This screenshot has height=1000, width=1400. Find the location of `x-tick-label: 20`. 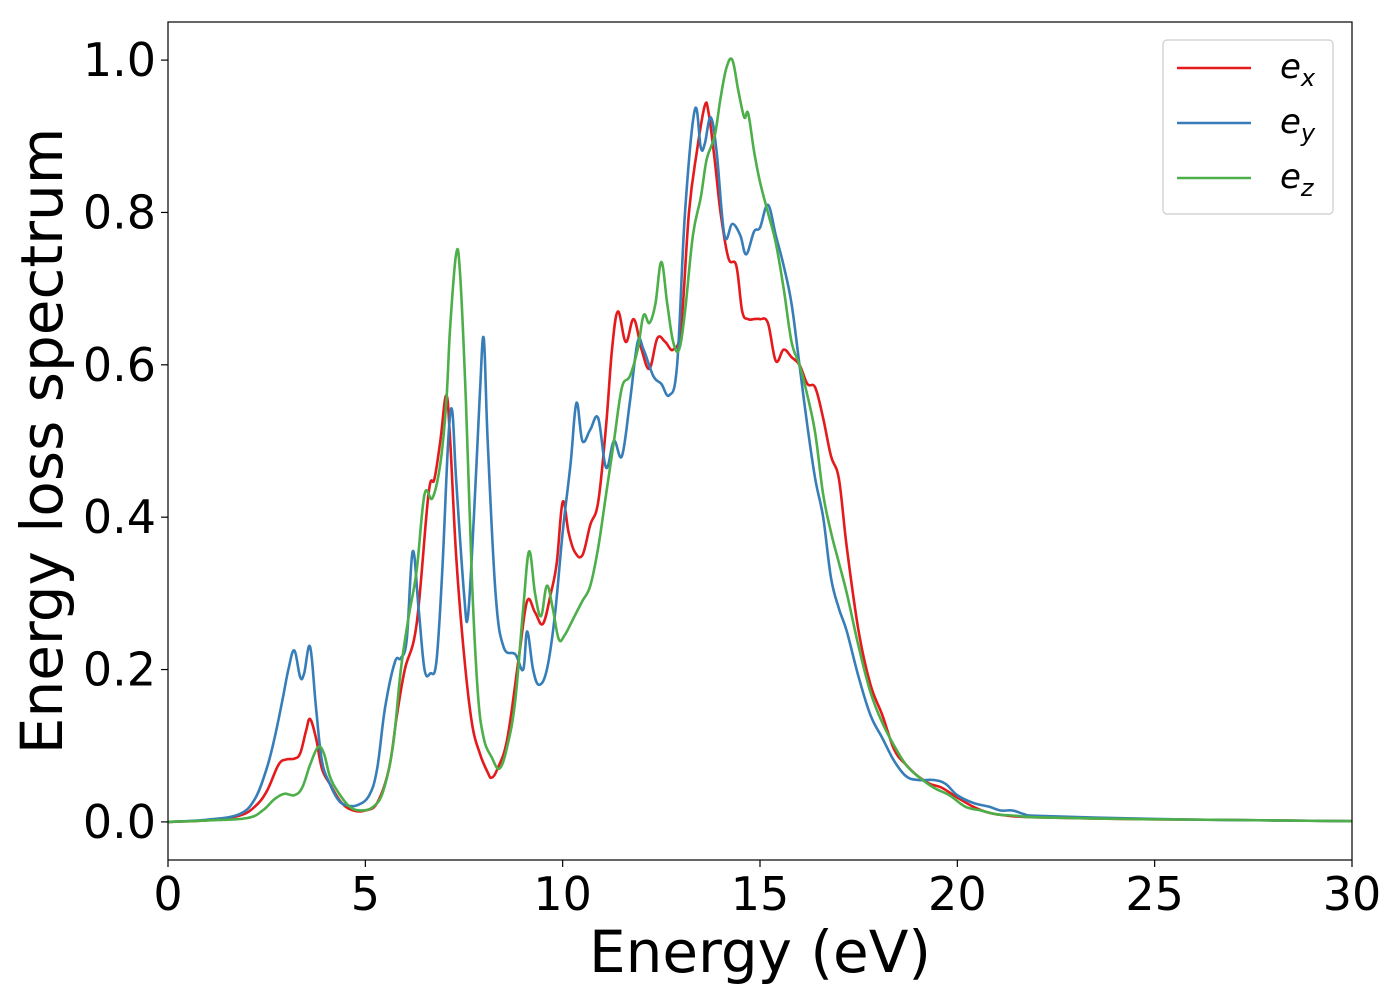

x-tick-label: 20 is located at coordinates (957, 894).